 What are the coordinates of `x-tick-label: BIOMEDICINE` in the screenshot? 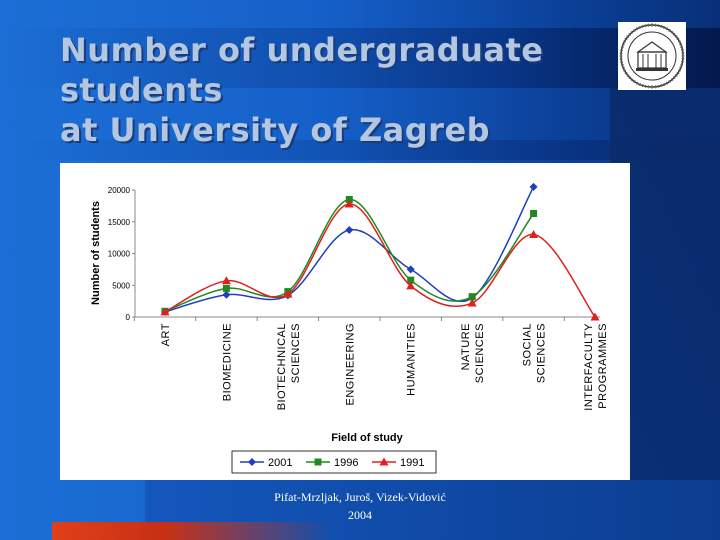 It's located at (227, 362).